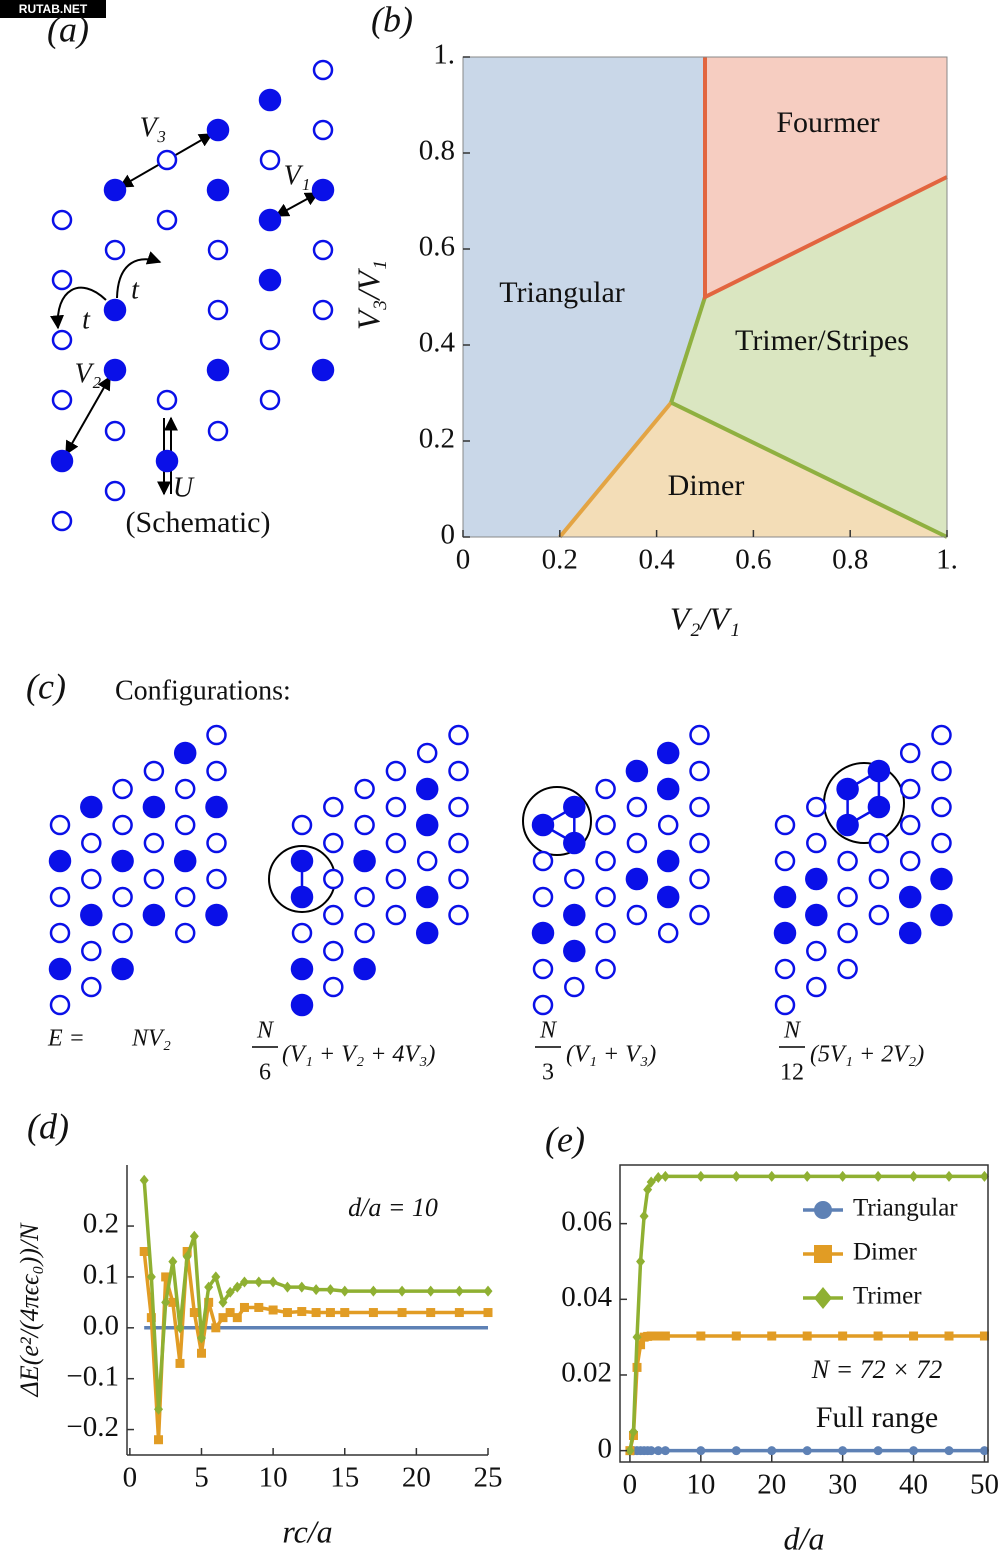  I want to click on x-axis-label: rc/a, so click(307, 1531).